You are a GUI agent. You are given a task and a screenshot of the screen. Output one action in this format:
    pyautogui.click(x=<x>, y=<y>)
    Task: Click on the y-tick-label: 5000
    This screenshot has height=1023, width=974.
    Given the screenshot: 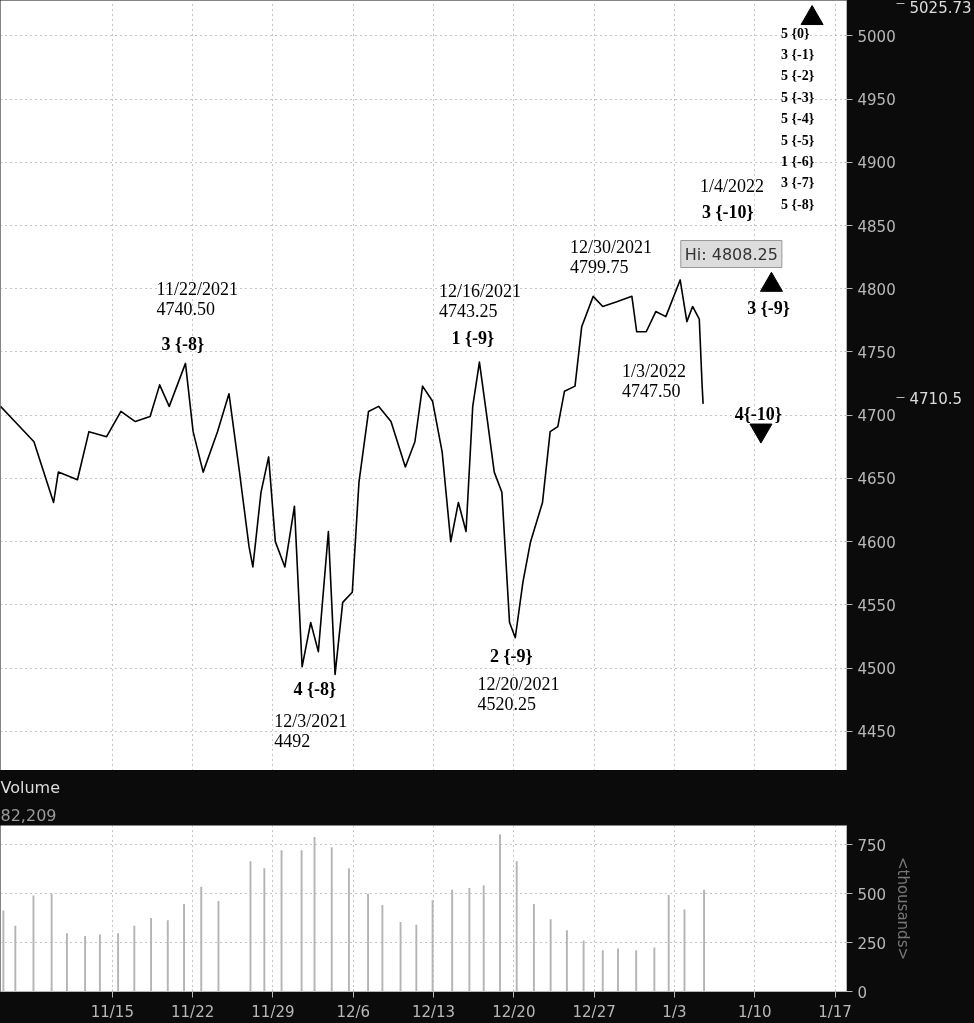 What is the action you would take?
    pyautogui.click(x=876, y=36)
    